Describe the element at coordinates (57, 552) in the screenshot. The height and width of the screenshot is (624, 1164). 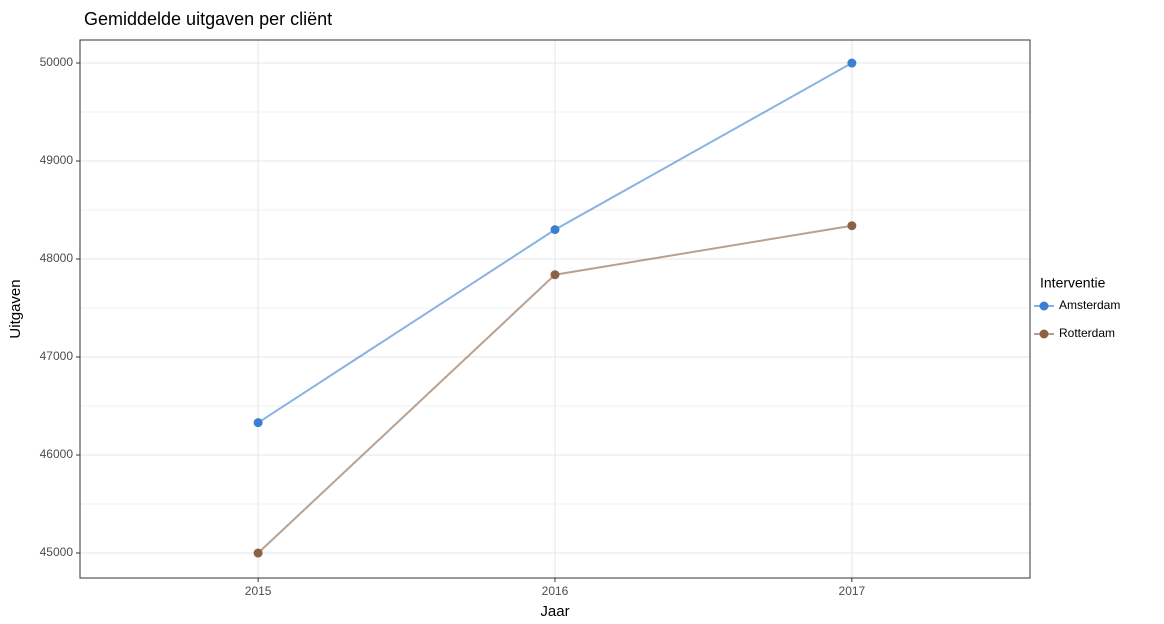
I see `y-tick-label: 45000` at that location.